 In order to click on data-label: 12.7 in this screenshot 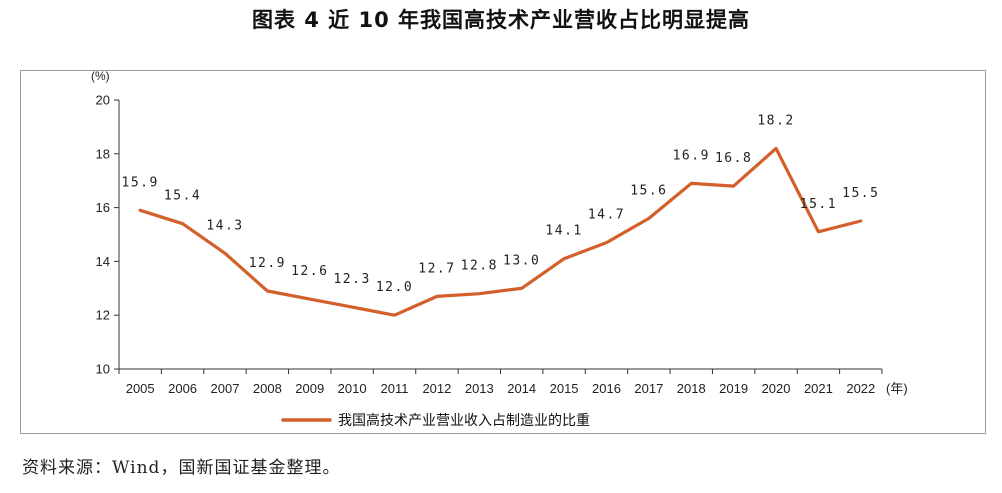, I will do `click(436, 268)`.